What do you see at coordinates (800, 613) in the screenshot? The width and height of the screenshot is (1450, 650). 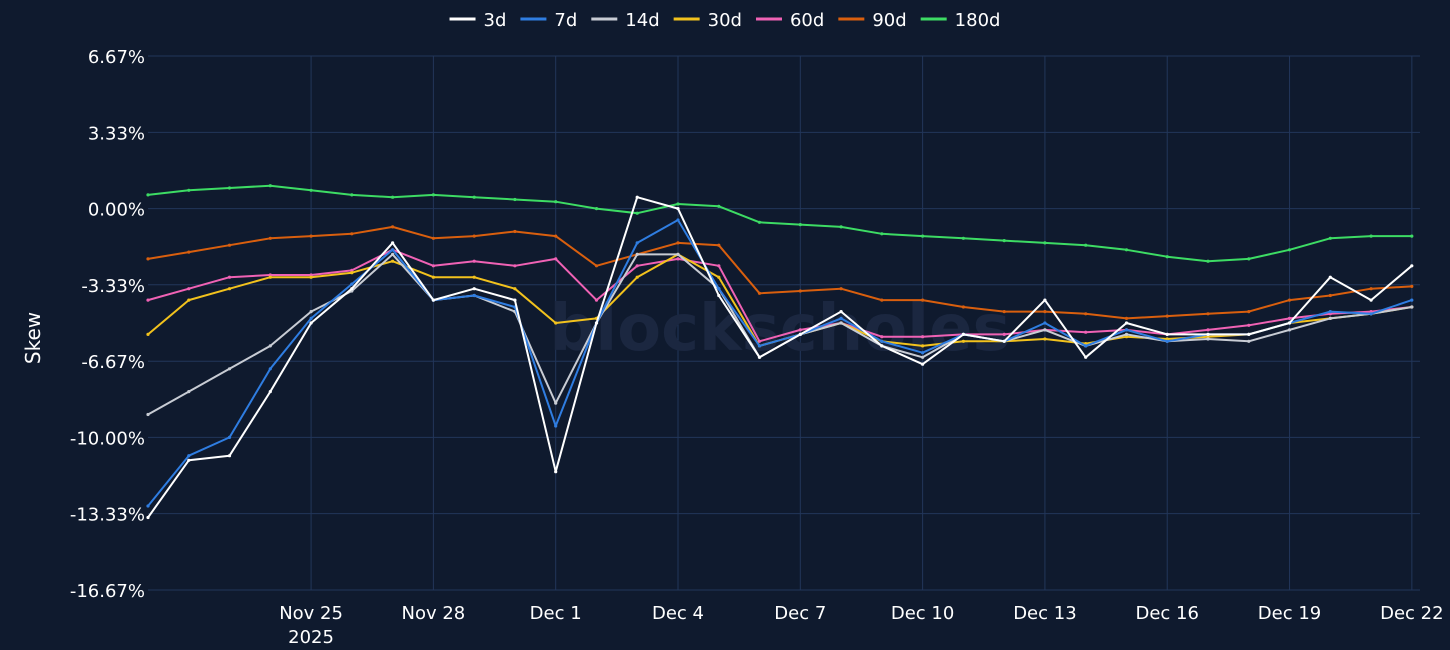 I see `x-tick-label: Dec 7` at bounding box center [800, 613].